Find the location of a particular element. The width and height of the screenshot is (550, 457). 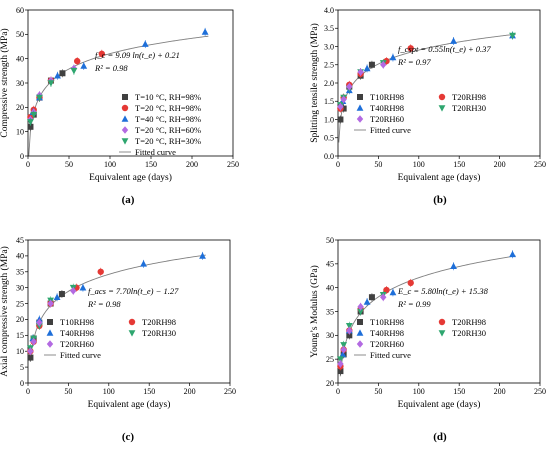

y-tick-label: 4.0 is located at coordinates (329, 10).